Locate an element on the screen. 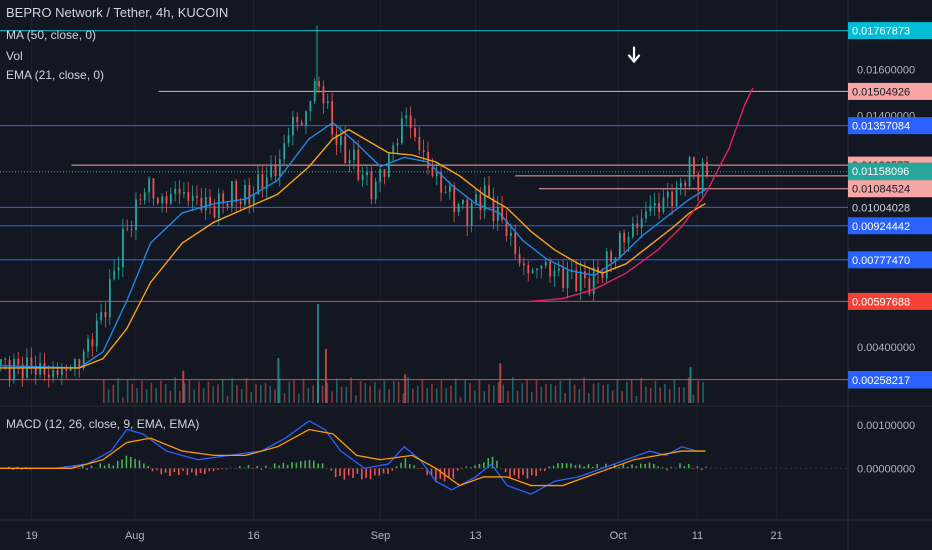 The width and height of the screenshot is (932, 550). down-arrow-icon is located at coordinates (634, 55).